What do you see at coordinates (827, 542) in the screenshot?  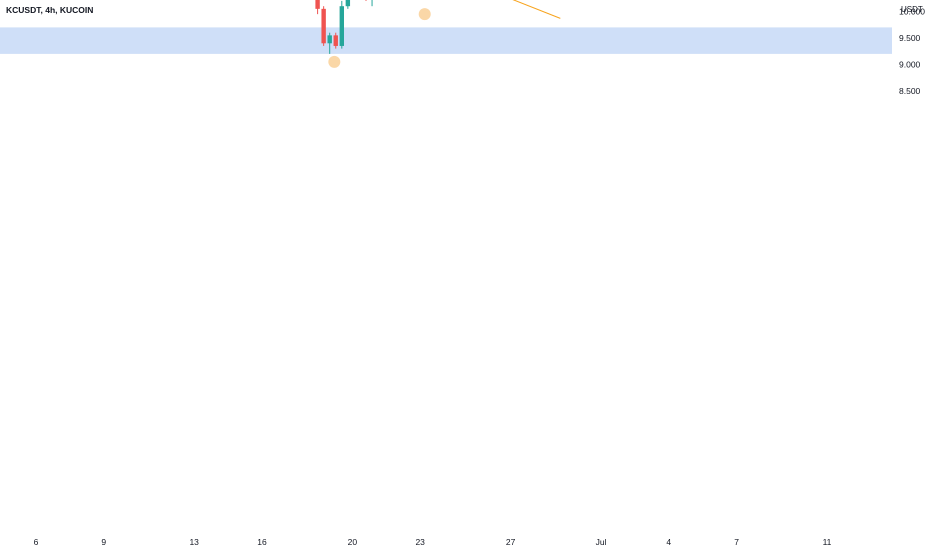 I see `x-tick-label: 11` at bounding box center [827, 542].